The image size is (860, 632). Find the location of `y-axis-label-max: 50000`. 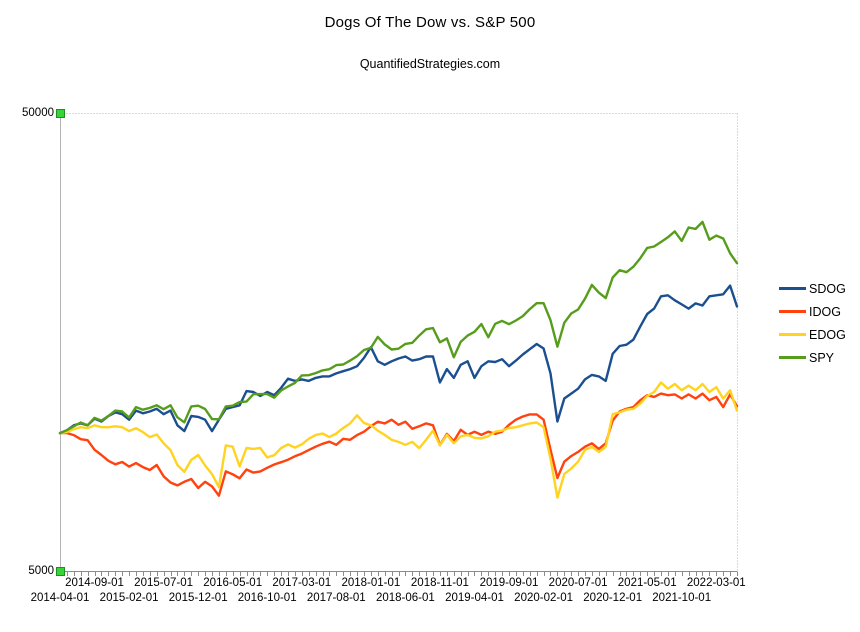

y-axis-label-max: 50000 is located at coordinates (38, 113).